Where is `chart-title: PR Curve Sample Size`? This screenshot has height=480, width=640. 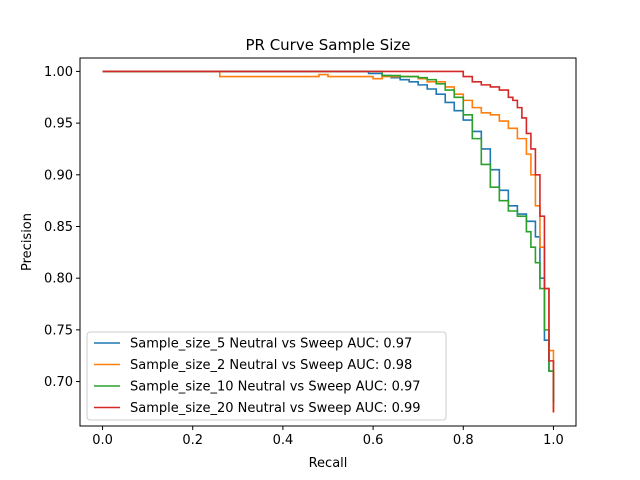
chart-title: PR Curve Sample Size is located at coordinates (327, 45).